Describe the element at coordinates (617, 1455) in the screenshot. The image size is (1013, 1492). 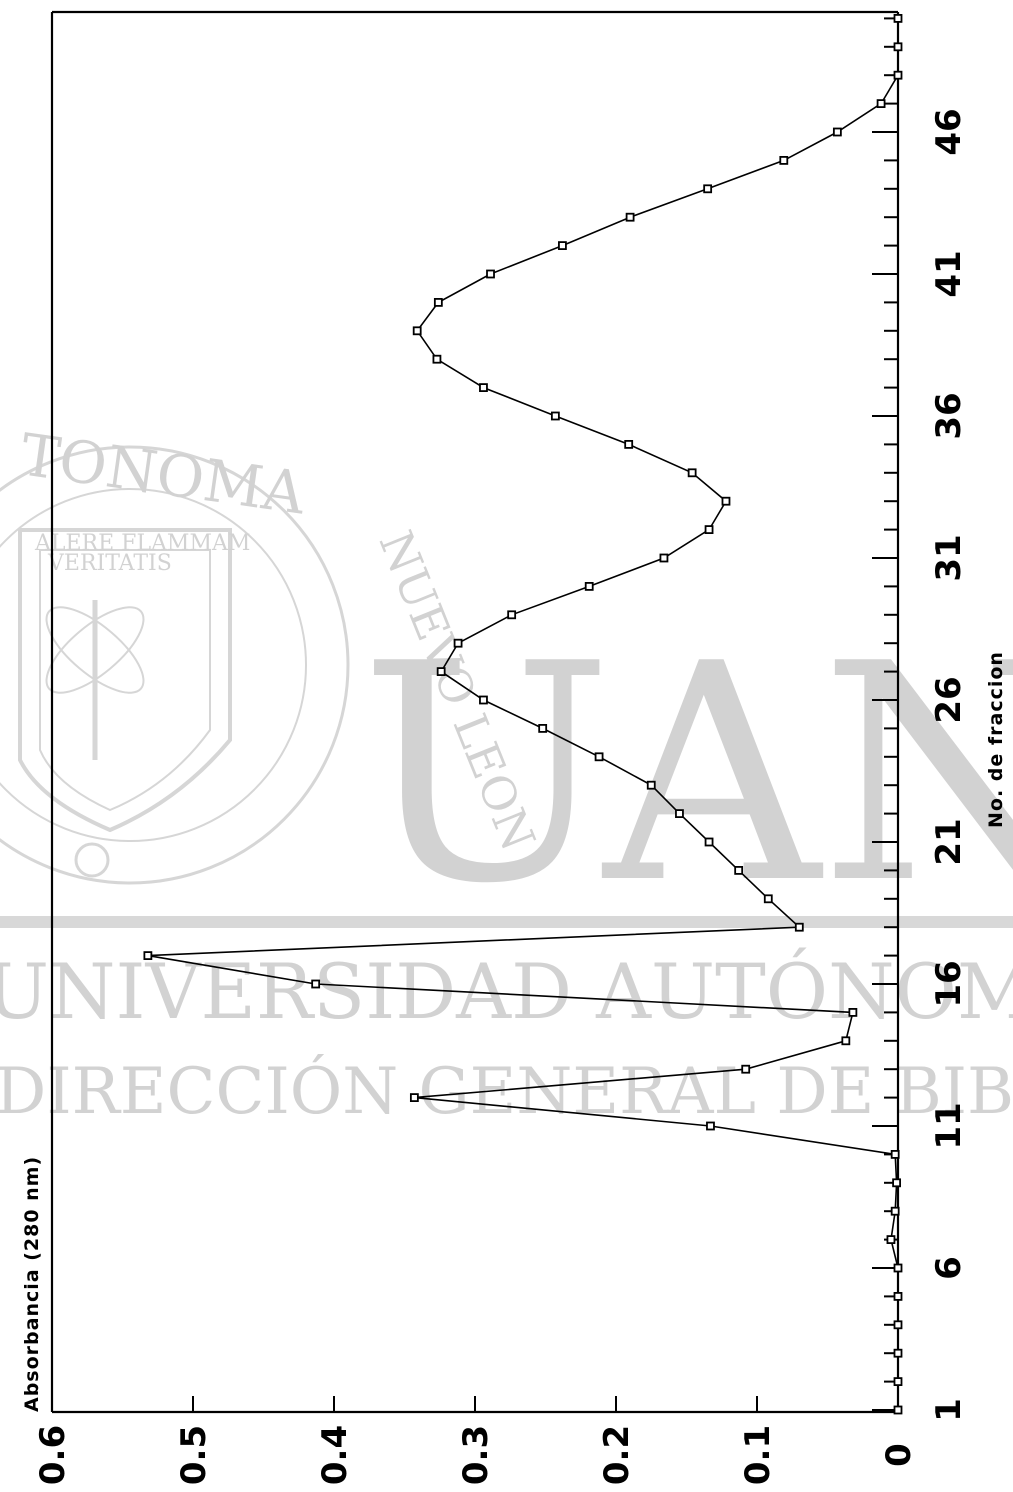
I see `absorbance-tick-label: 0.2` at that location.